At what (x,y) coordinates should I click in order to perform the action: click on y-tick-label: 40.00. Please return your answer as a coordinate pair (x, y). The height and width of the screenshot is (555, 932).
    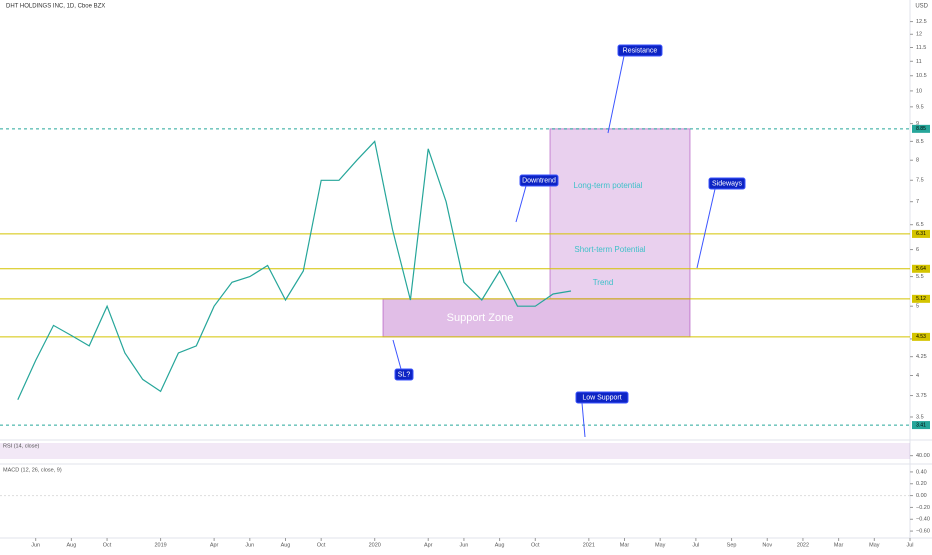
    Looking at the image, I should click on (923, 456).